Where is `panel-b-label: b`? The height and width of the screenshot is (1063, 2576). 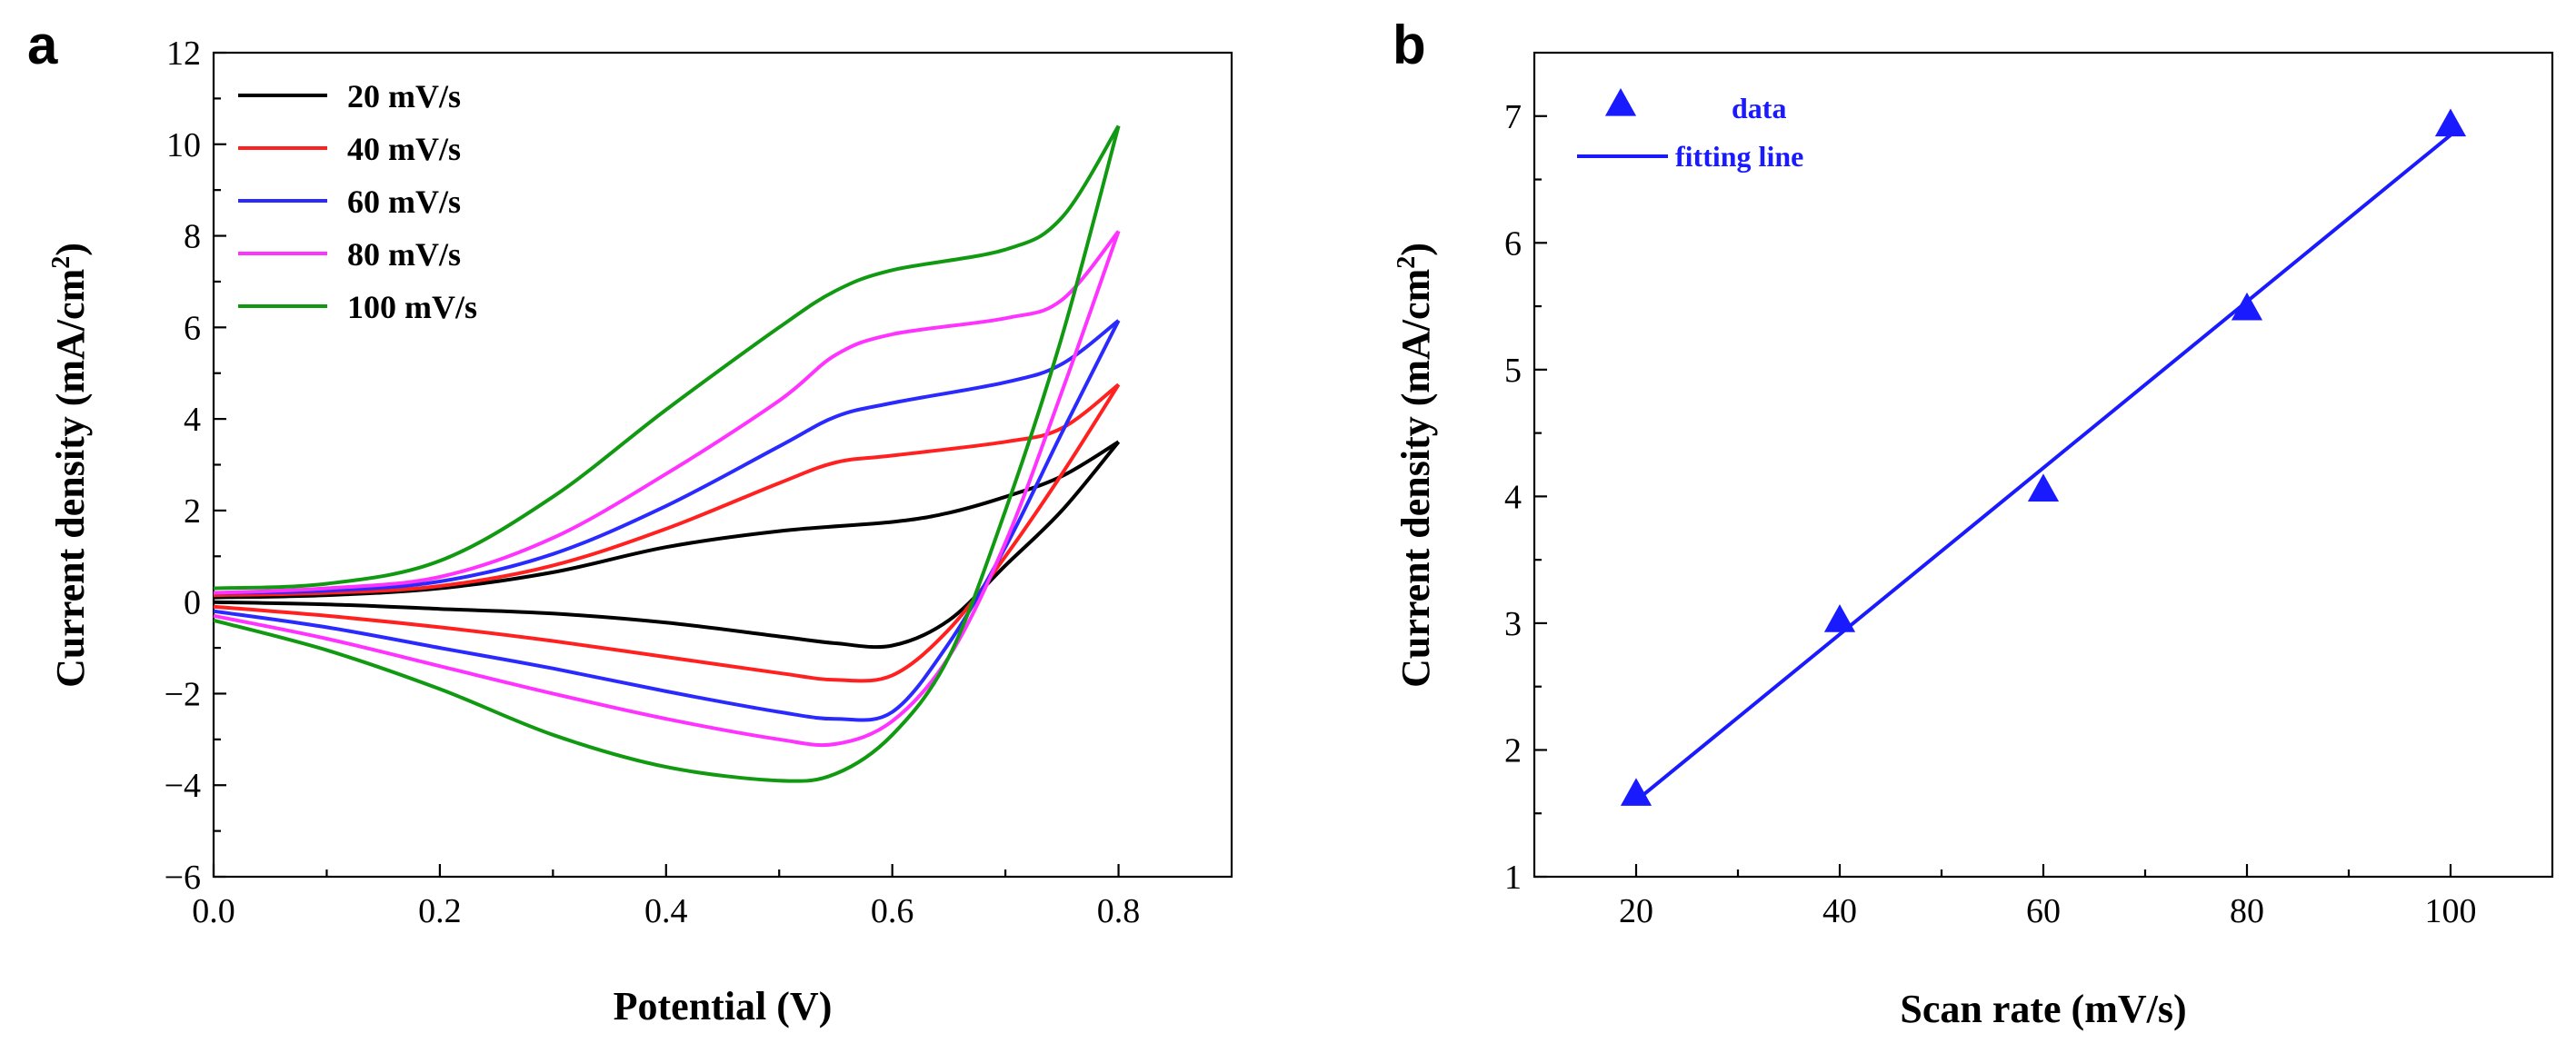
panel-b-label: b is located at coordinates (1409, 45).